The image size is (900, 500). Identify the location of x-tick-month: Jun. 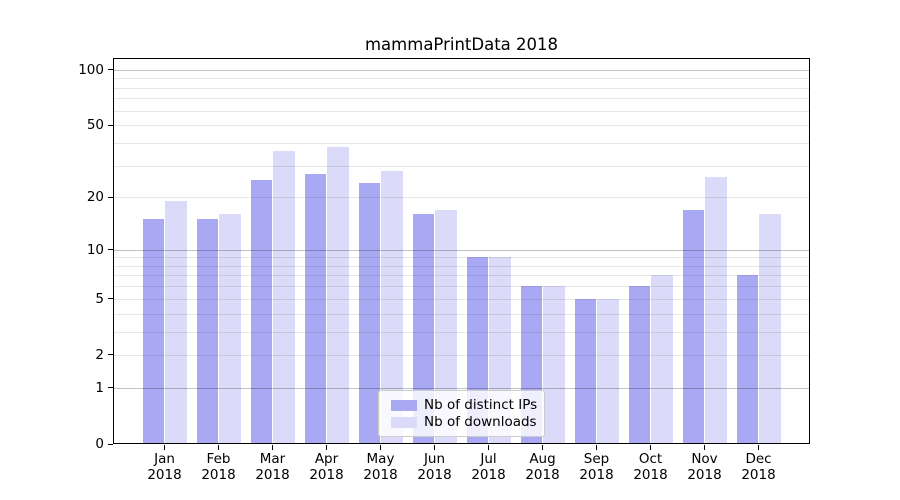
(434, 459).